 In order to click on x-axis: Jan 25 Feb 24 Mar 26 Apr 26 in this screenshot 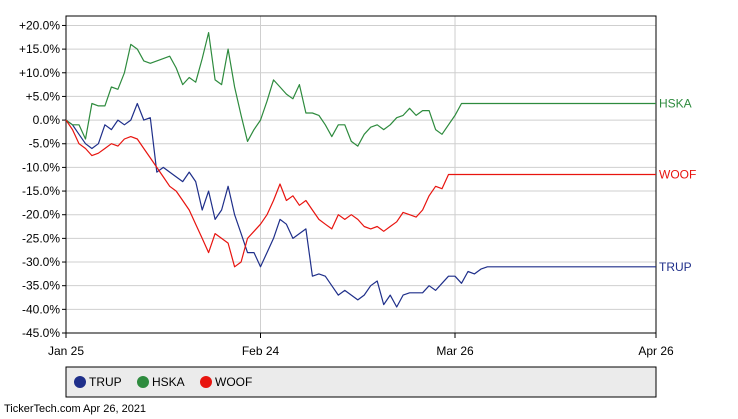, I will do `click(361, 345)`.